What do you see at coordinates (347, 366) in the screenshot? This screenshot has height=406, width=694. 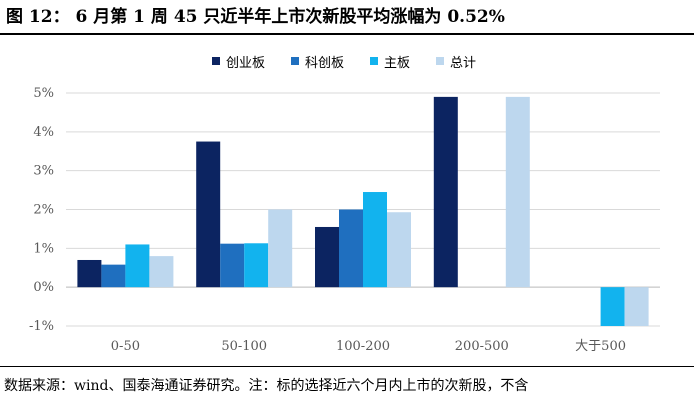 I see `footer-rule` at bounding box center [347, 366].